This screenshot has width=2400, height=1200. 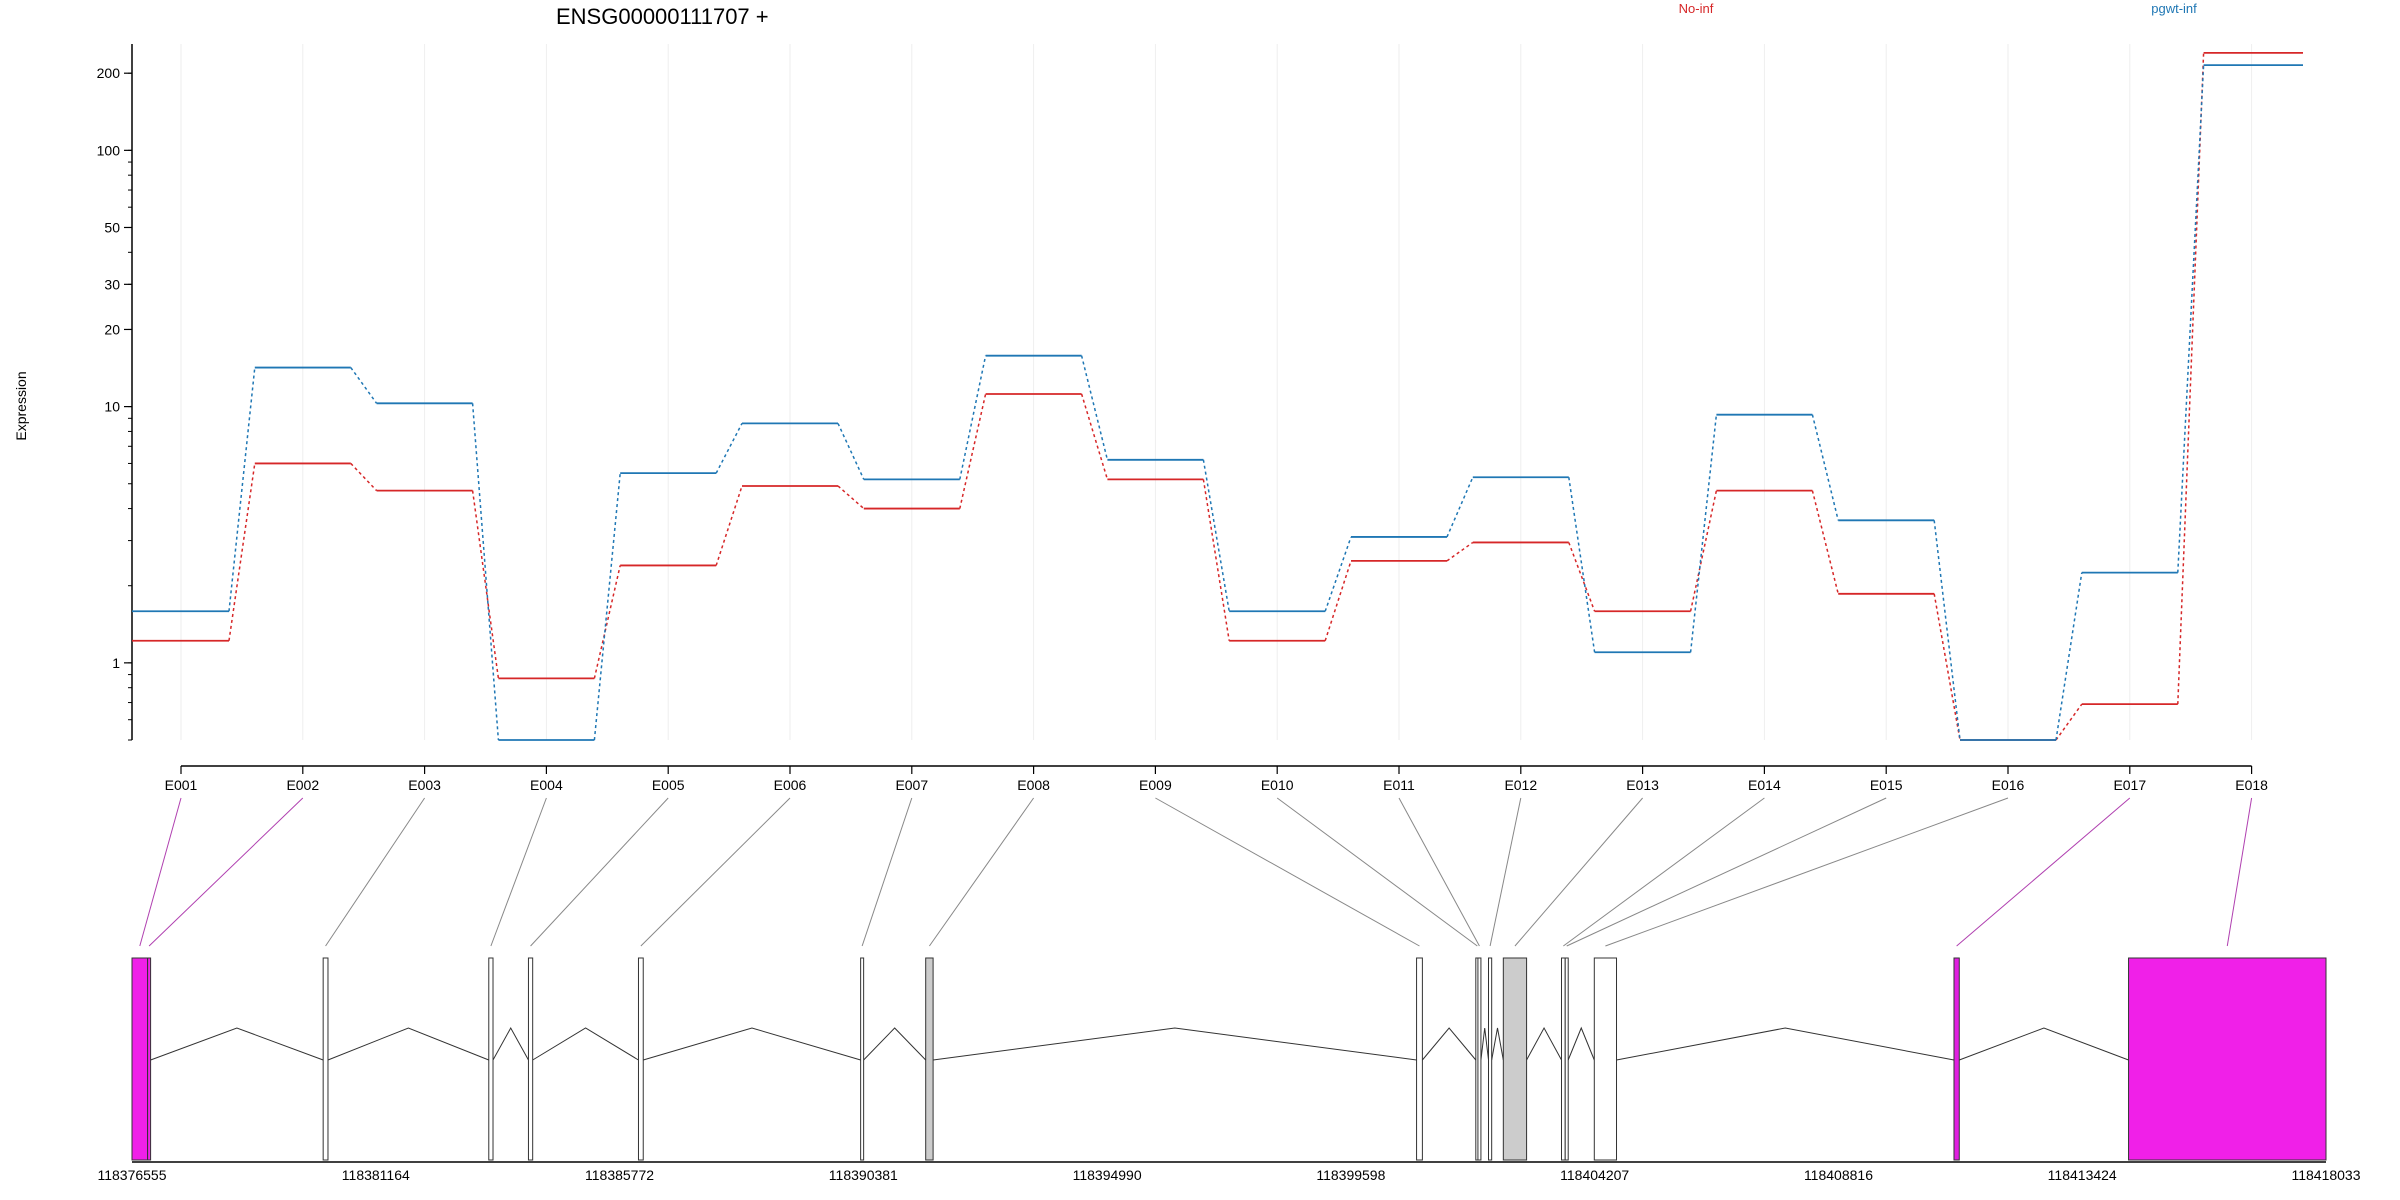 I want to click on x-tick-label: E007, so click(x=911, y=785).